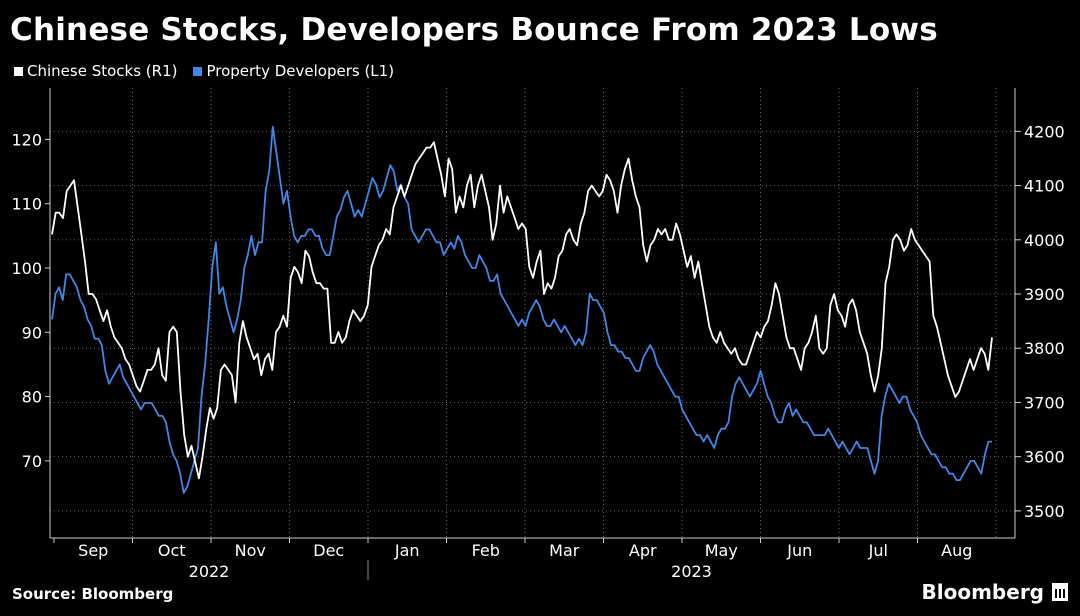 Image resolution: width=1080 pixels, height=616 pixels. What do you see at coordinates (32, 332) in the screenshot?
I see `left-tick-label: 90` at bounding box center [32, 332].